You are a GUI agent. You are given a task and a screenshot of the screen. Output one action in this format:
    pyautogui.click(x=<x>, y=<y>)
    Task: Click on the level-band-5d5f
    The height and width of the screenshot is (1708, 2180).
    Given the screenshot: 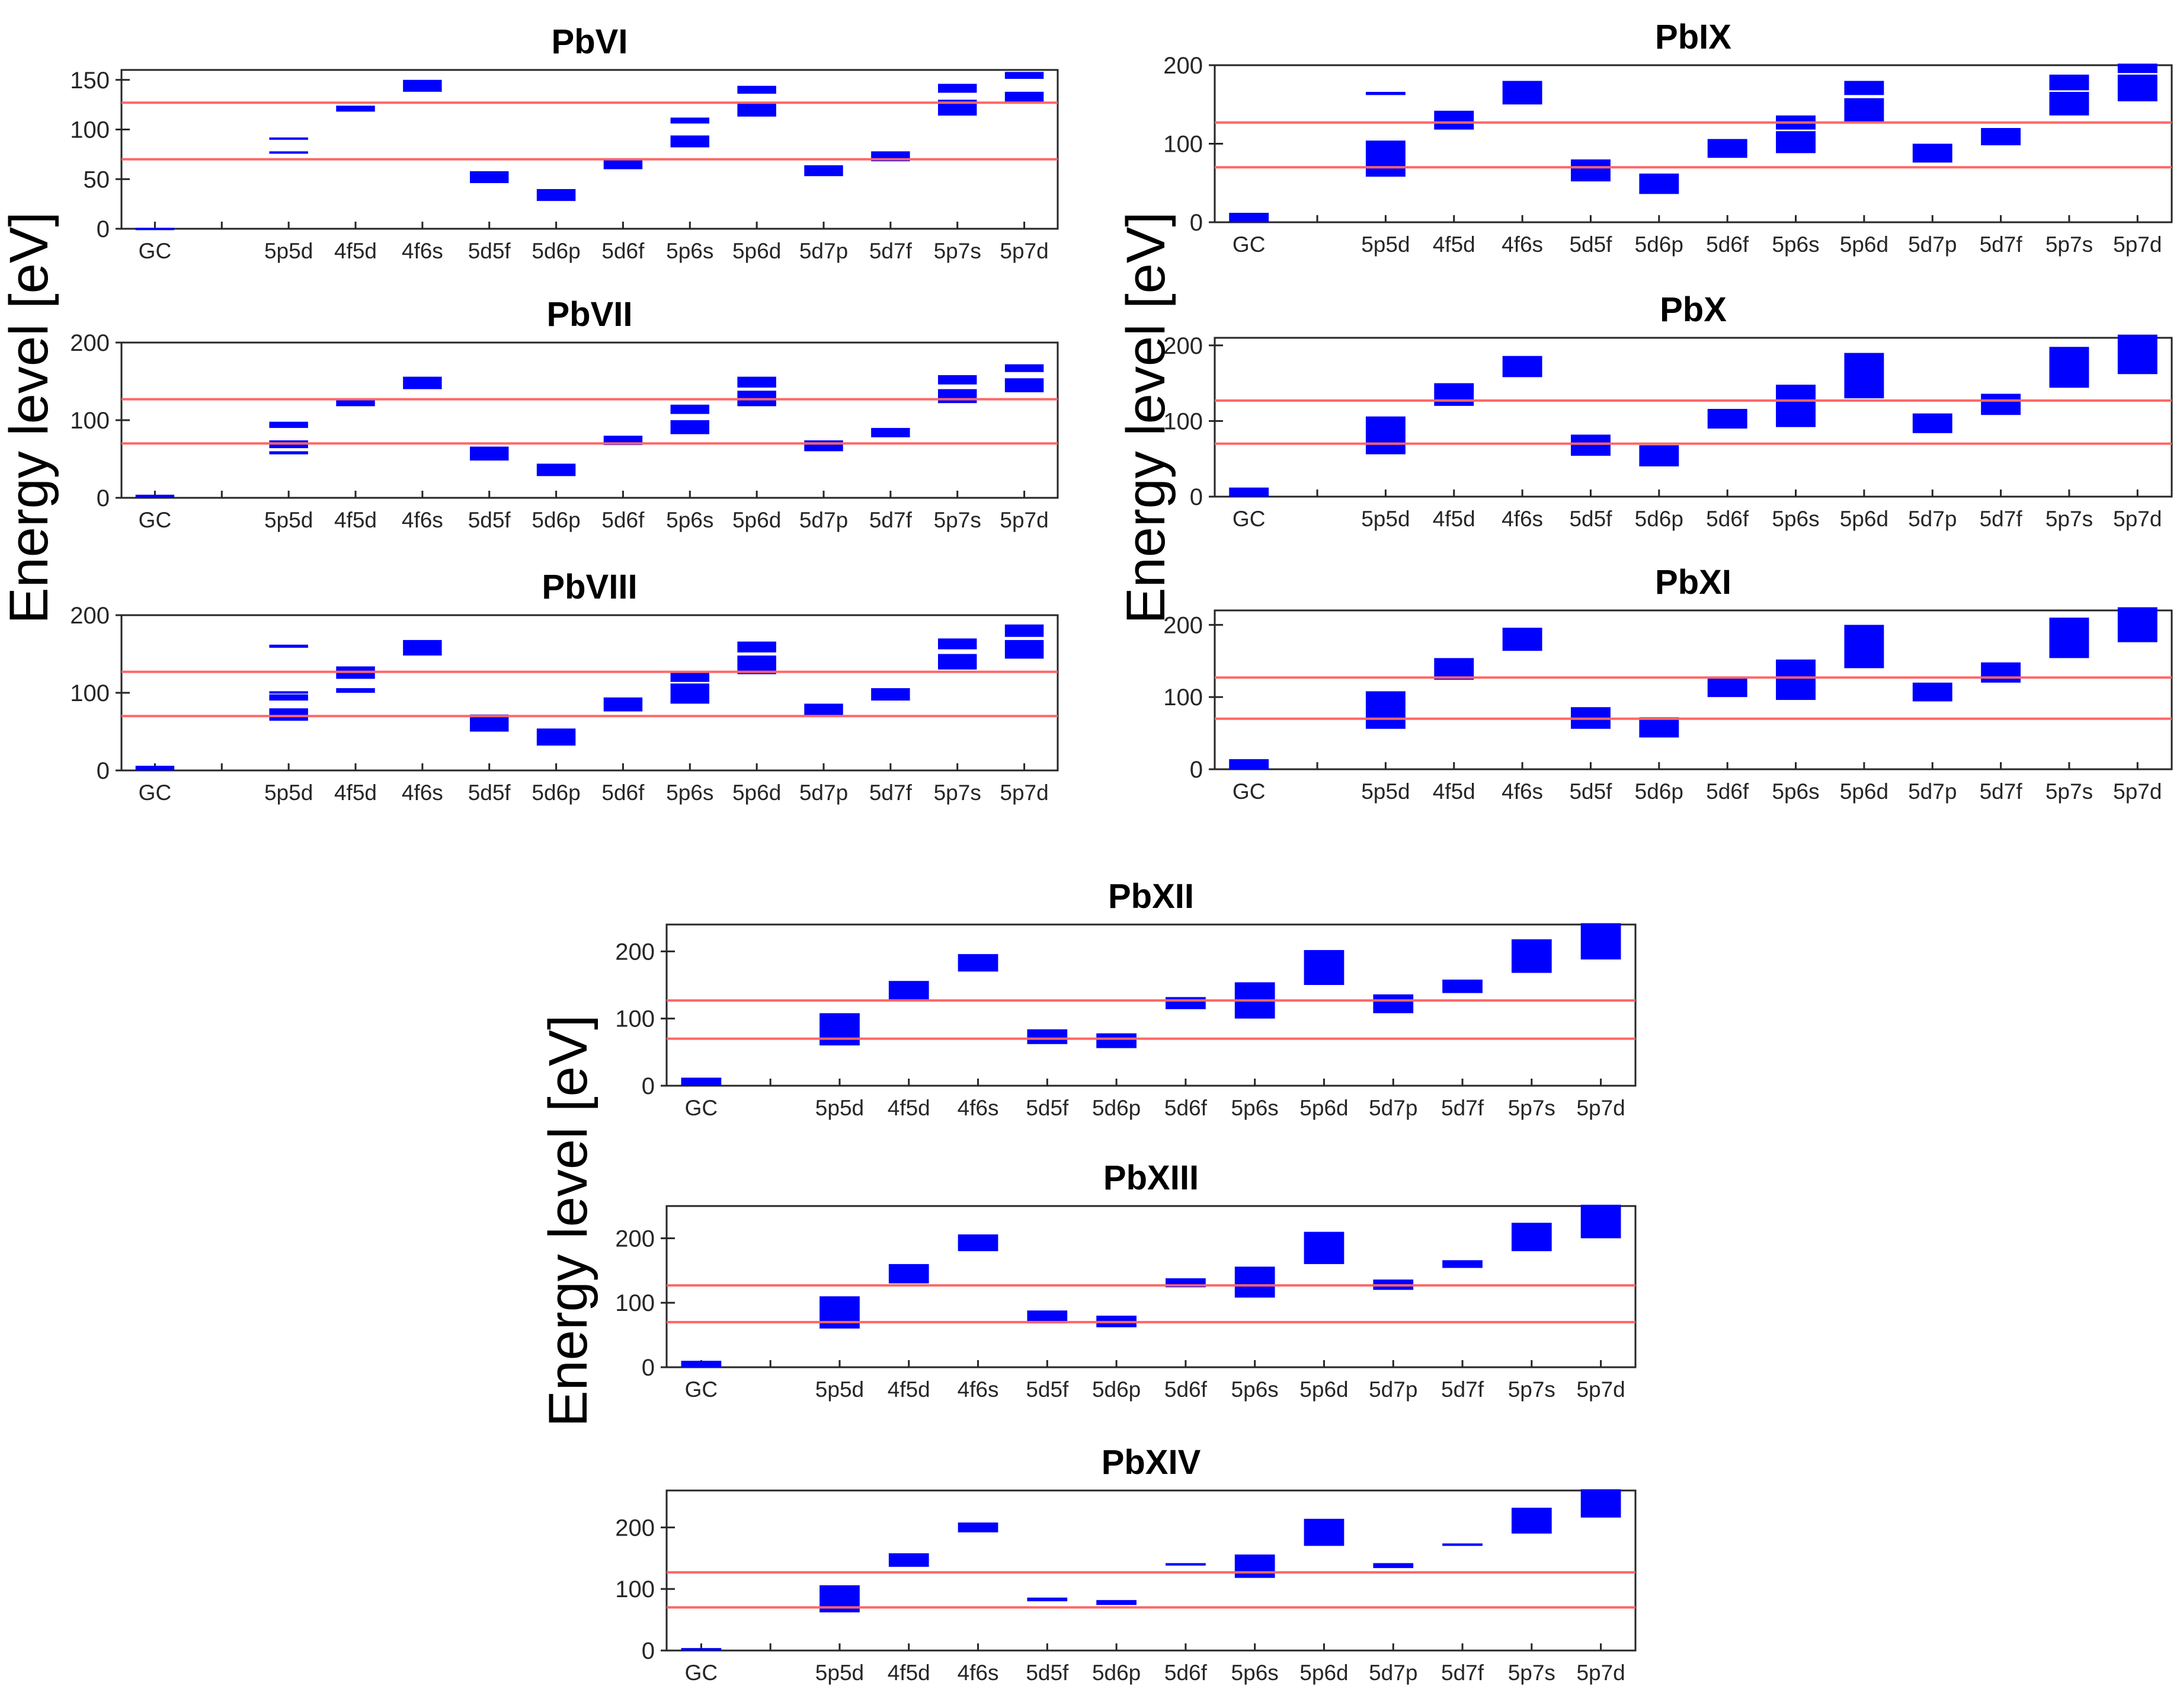 What is the action you would take?
    pyautogui.click(x=489, y=723)
    